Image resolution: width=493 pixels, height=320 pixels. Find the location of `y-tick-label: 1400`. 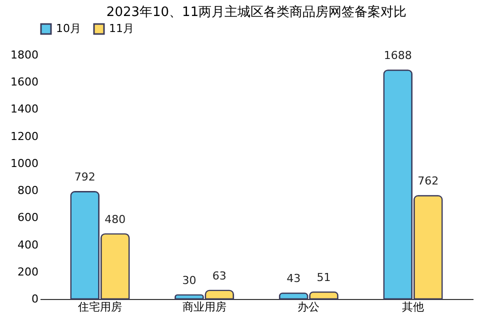

y-tick-label: 1400 is located at coordinates (24, 109).